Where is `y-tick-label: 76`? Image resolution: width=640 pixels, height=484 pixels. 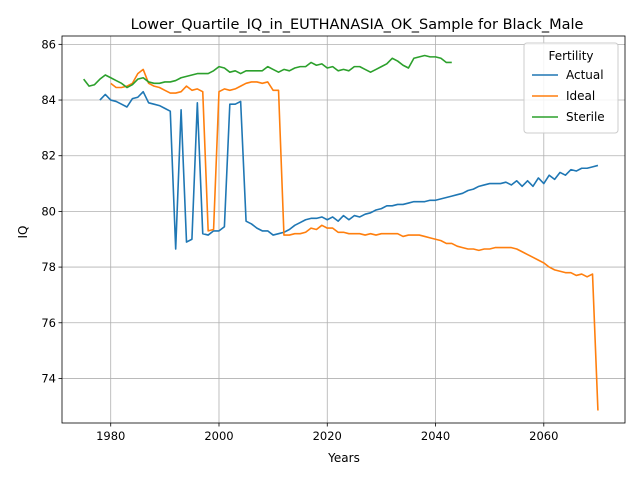
y-tick-label: 76 is located at coordinates (48, 323).